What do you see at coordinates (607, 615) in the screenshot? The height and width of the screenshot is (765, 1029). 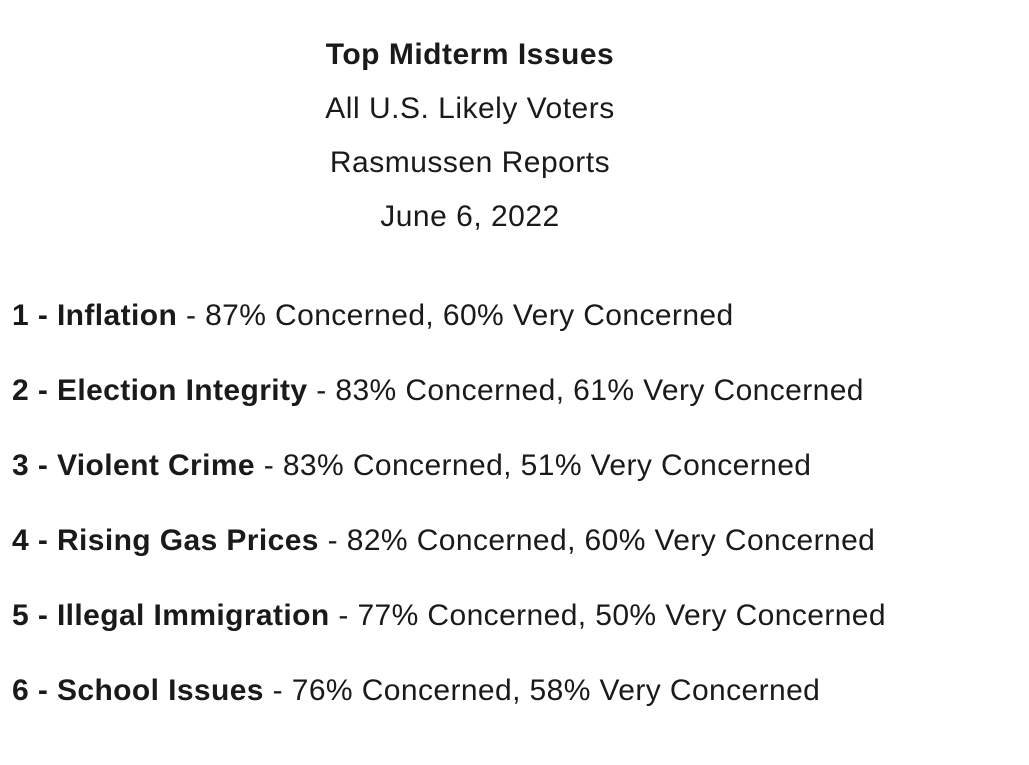 I see `issue-stats: - 77% Concerned, 50% Very Concerned` at bounding box center [607, 615].